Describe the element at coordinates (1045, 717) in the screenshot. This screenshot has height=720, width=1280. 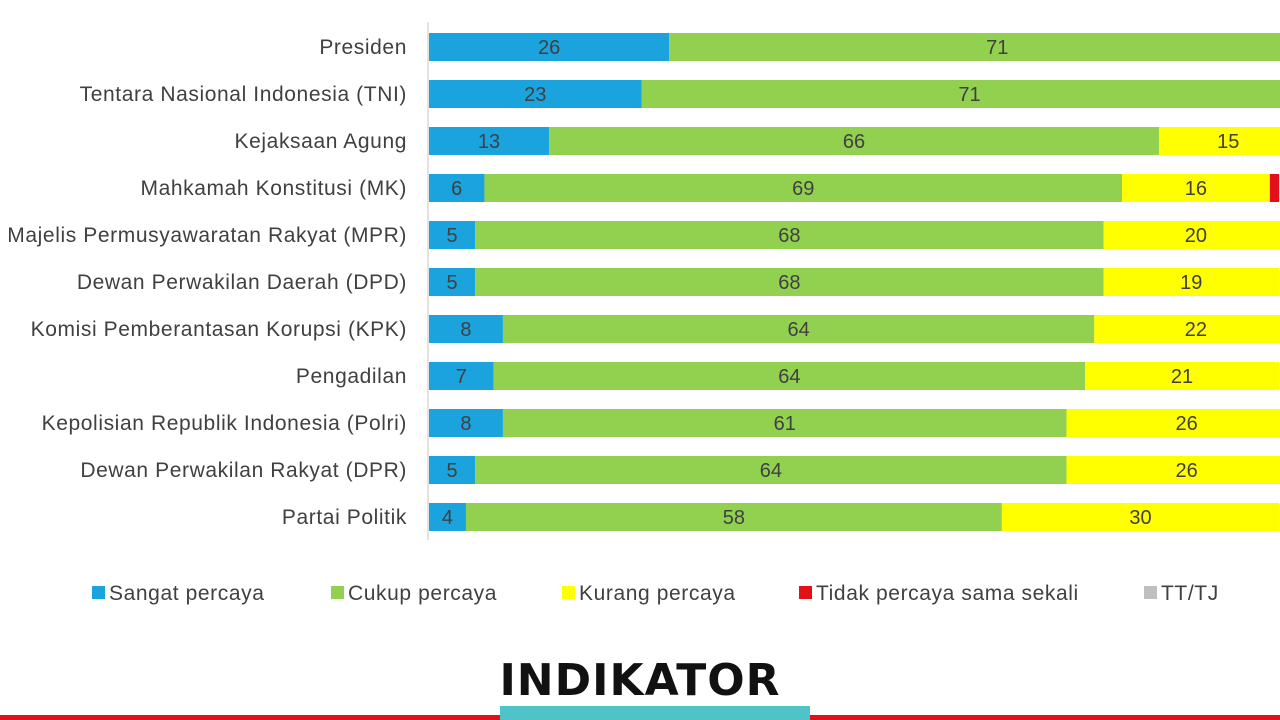
I see `footer-red-band-right` at that location.